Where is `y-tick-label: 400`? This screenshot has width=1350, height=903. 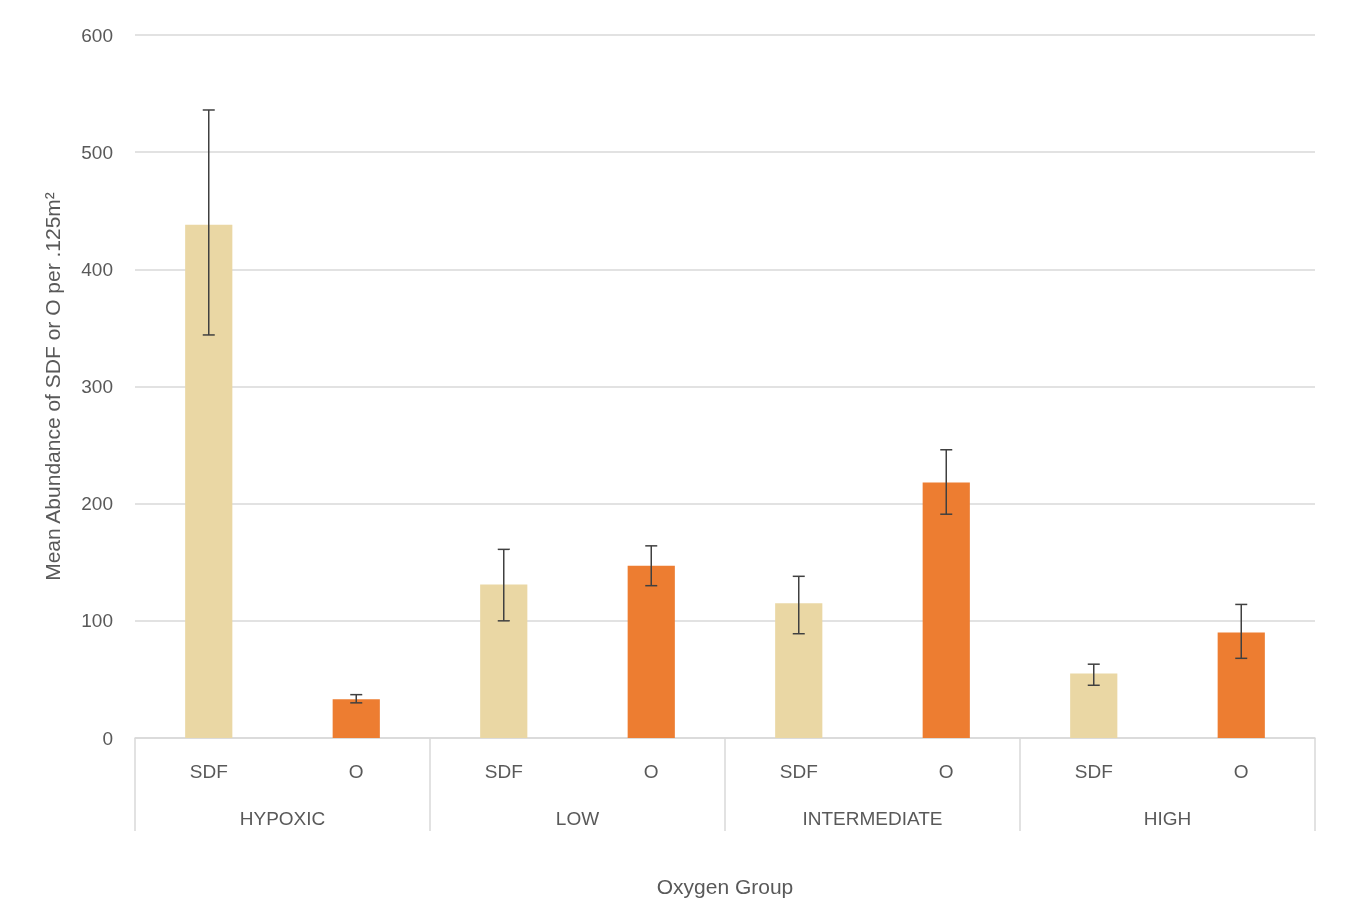 y-tick-label: 400 is located at coordinates (97, 269).